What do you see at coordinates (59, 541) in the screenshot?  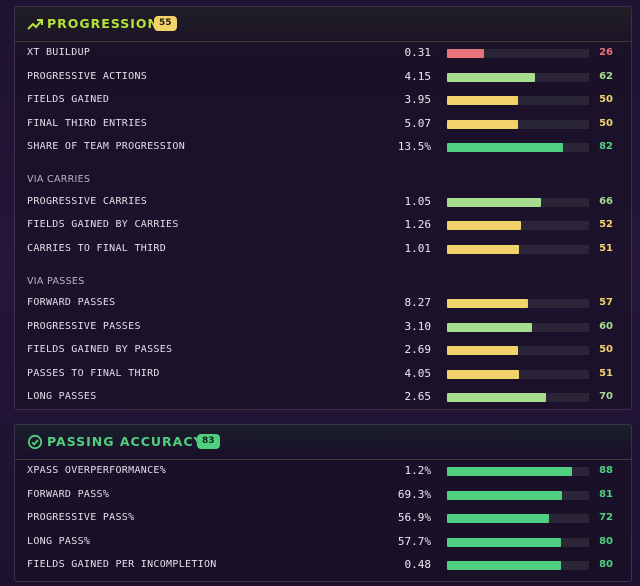 I see `stat-label: LONG PASS%` at bounding box center [59, 541].